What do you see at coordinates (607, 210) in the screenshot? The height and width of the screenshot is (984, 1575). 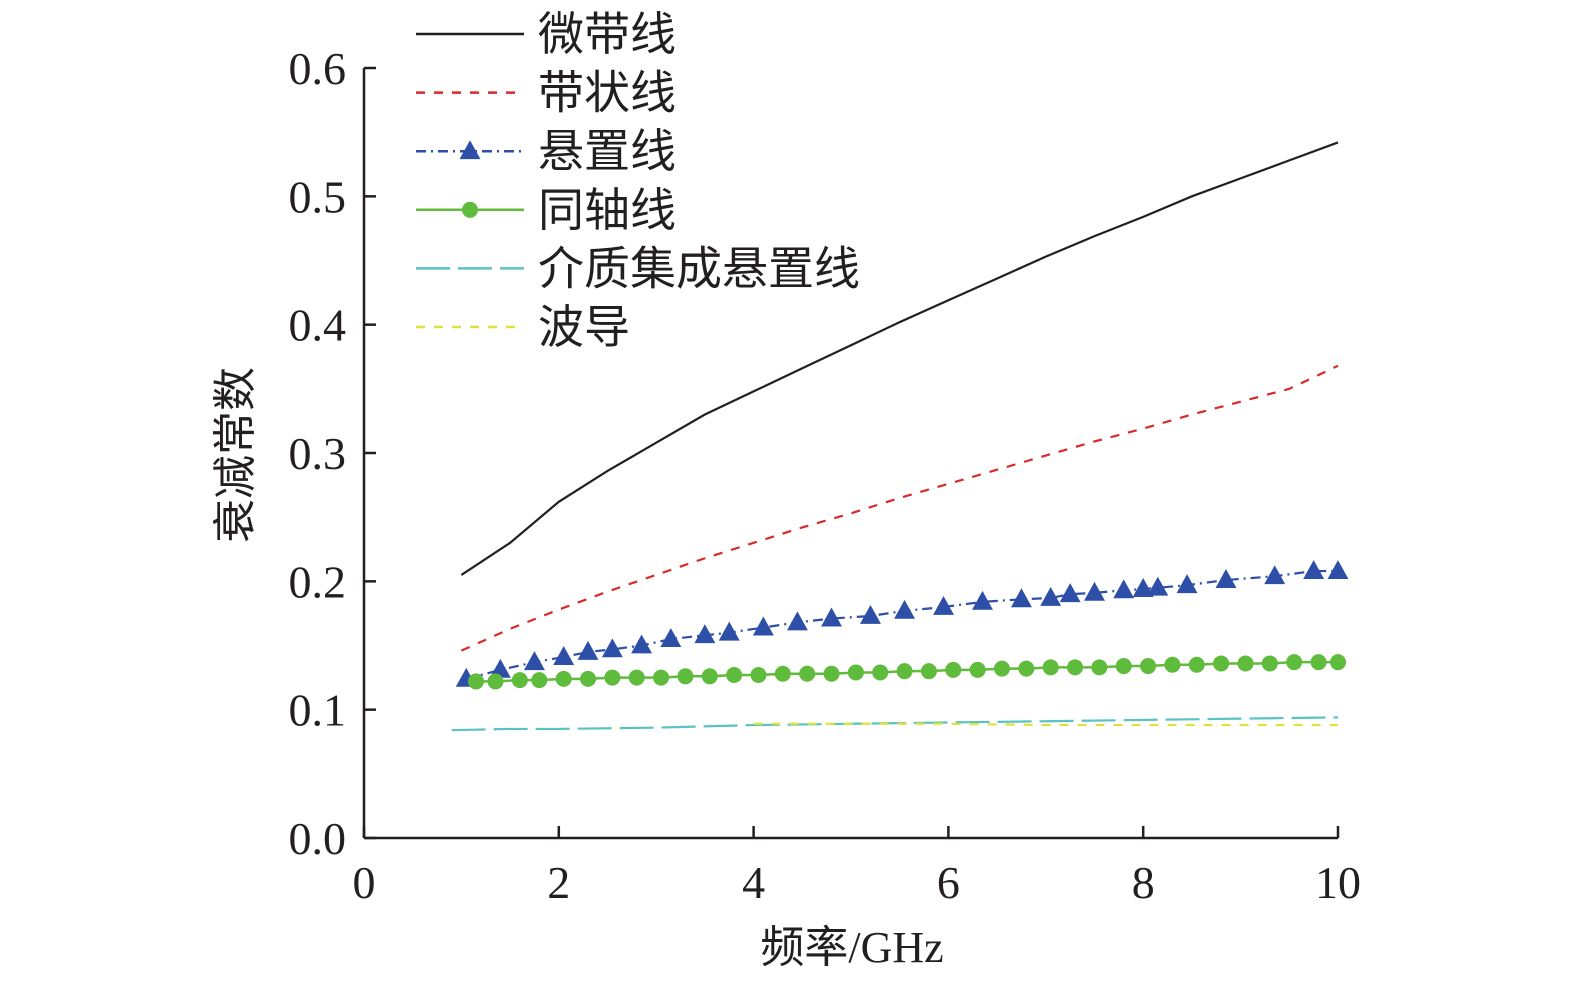 I see `legend-label: 同轴线` at bounding box center [607, 210].